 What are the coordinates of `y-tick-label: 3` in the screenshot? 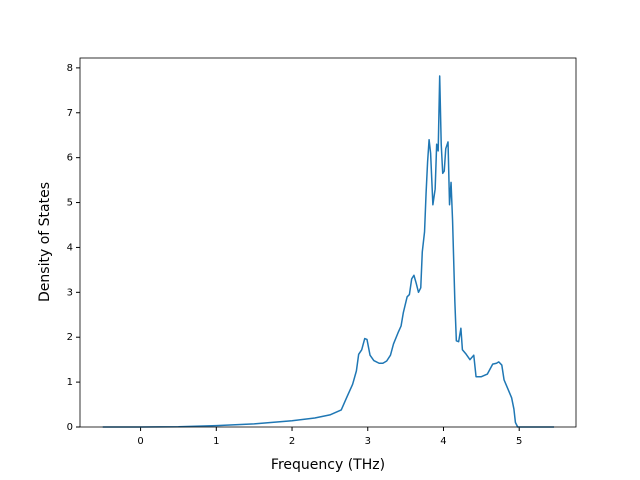 It's located at (70, 292).